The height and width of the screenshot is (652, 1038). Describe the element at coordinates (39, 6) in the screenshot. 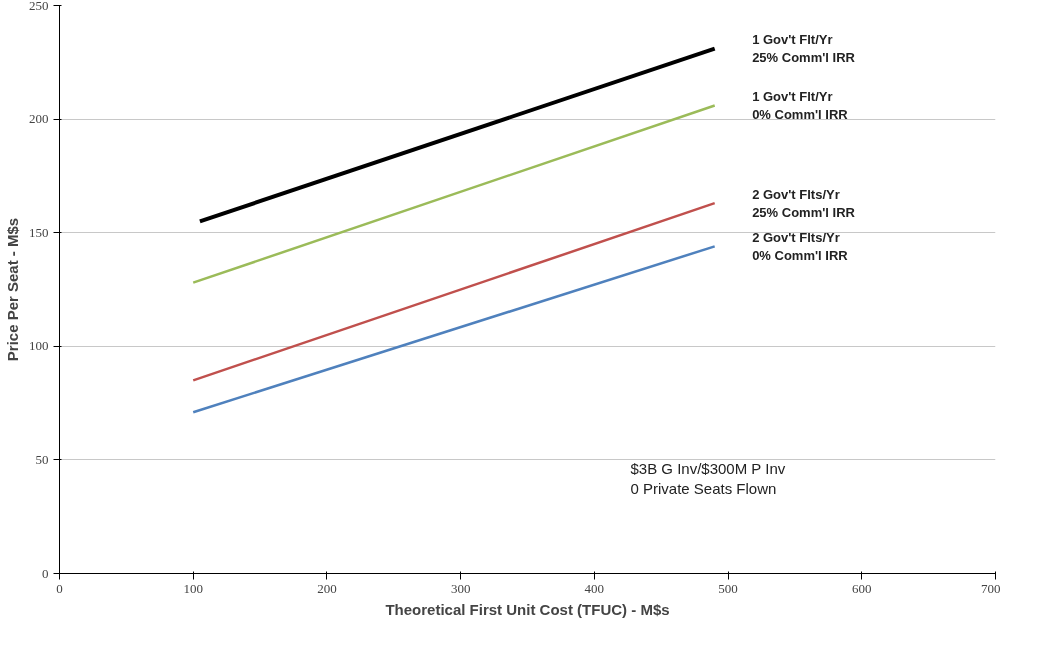

I see `y-tick-label: 250` at that location.